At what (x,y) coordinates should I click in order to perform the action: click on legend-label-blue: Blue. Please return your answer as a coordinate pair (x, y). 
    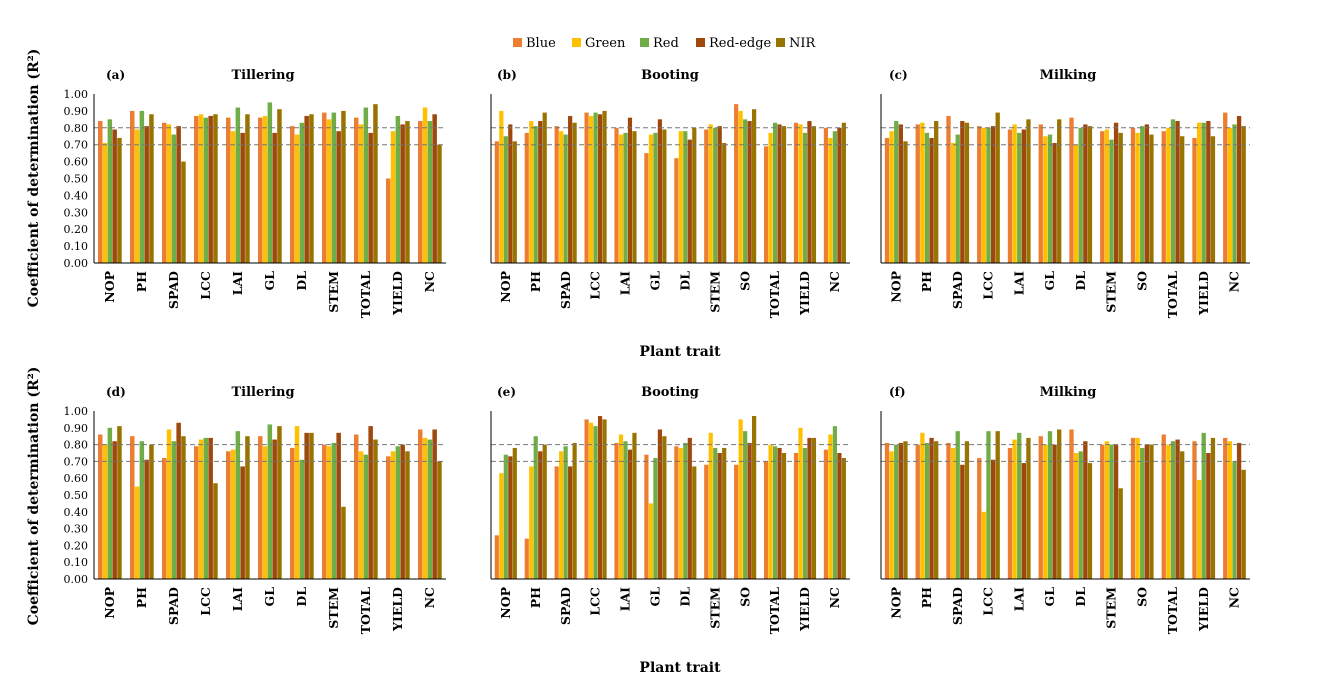
    Looking at the image, I should click on (541, 43).